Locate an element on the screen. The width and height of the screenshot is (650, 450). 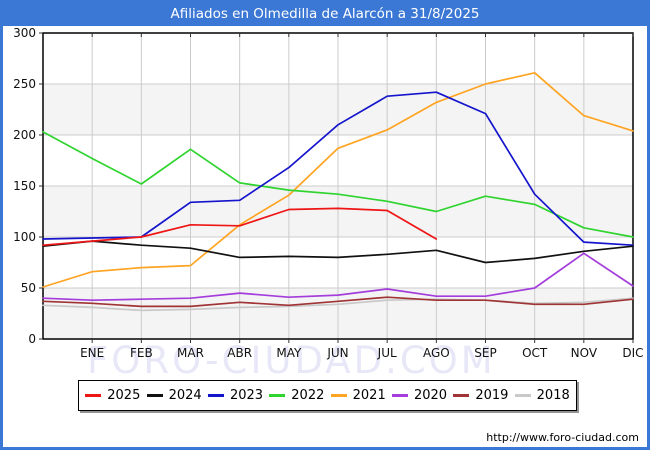
y-axis-tick-label: 250 is located at coordinates (24, 84).